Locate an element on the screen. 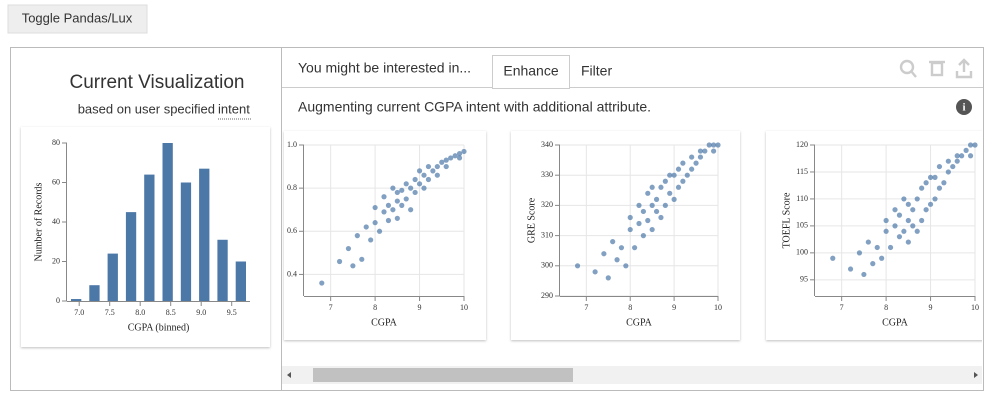 This screenshot has width=997, height=409. tab-label: Filter is located at coordinates (596, 71).